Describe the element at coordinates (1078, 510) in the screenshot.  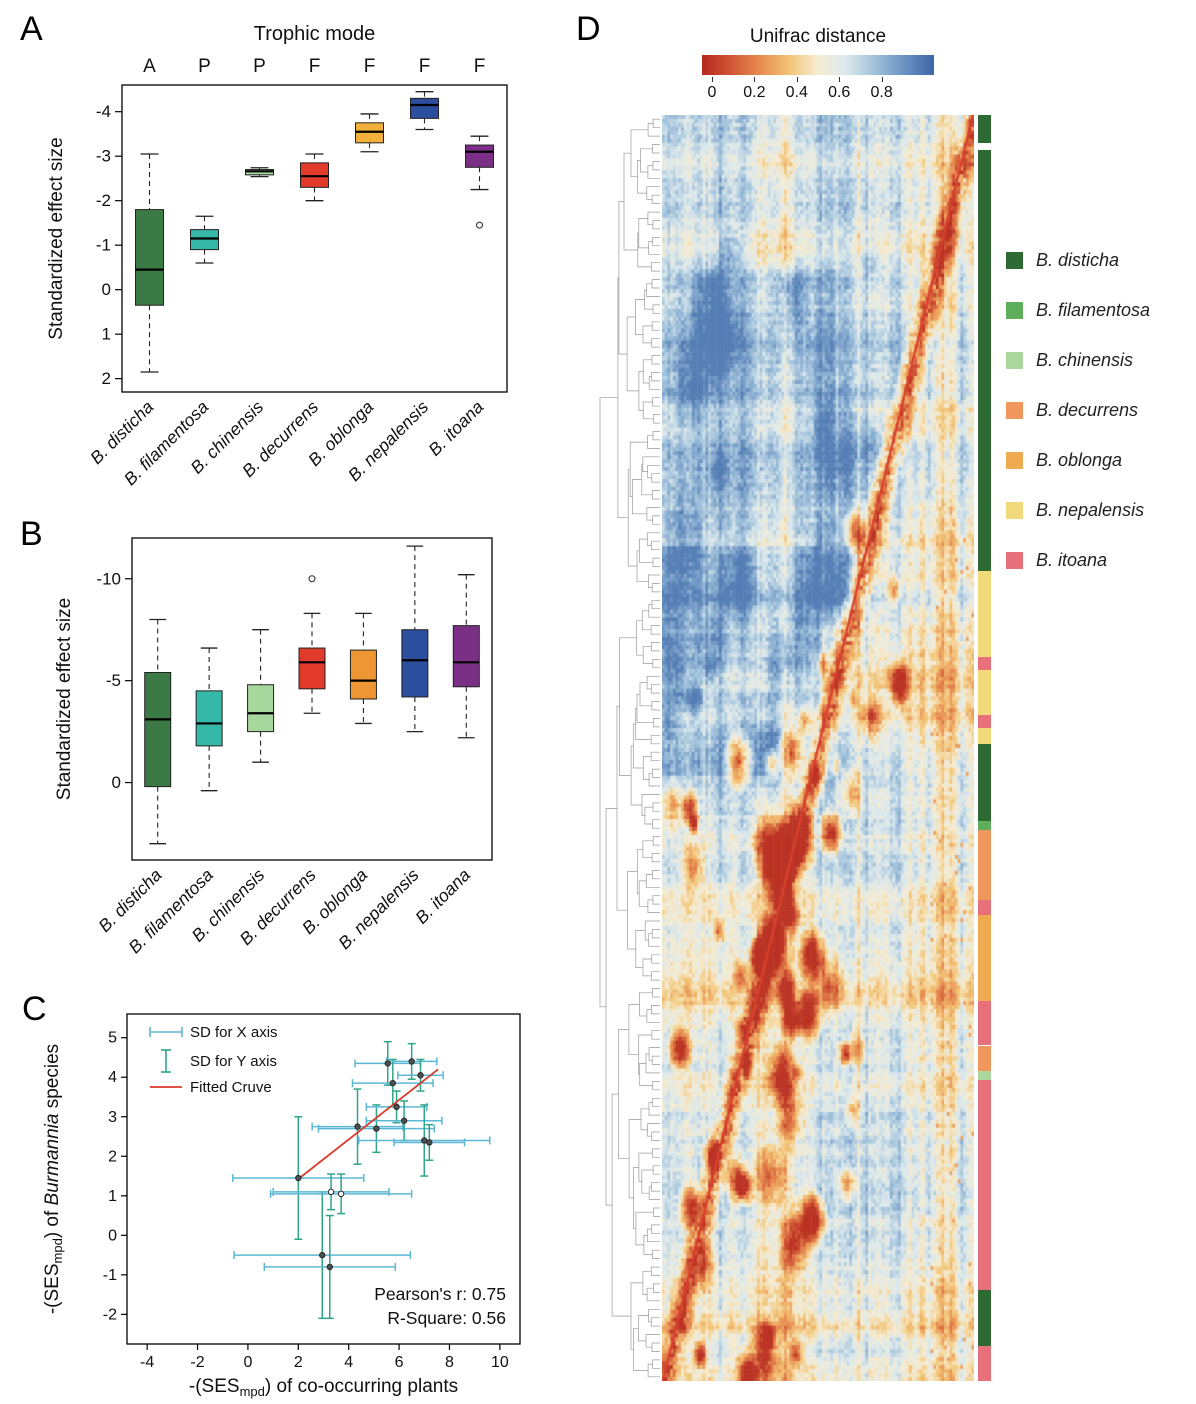
I see `legend-item: B. nepalensis` at that location.